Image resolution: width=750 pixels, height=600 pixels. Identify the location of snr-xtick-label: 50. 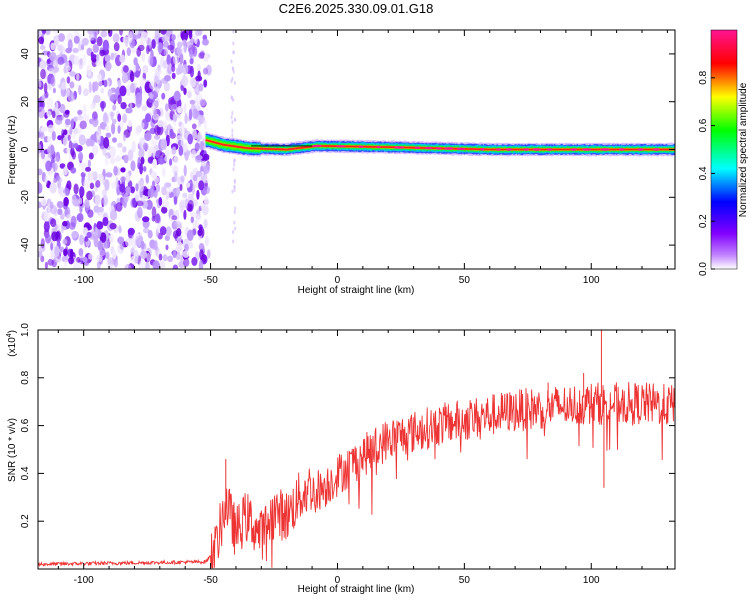
(465, 580).